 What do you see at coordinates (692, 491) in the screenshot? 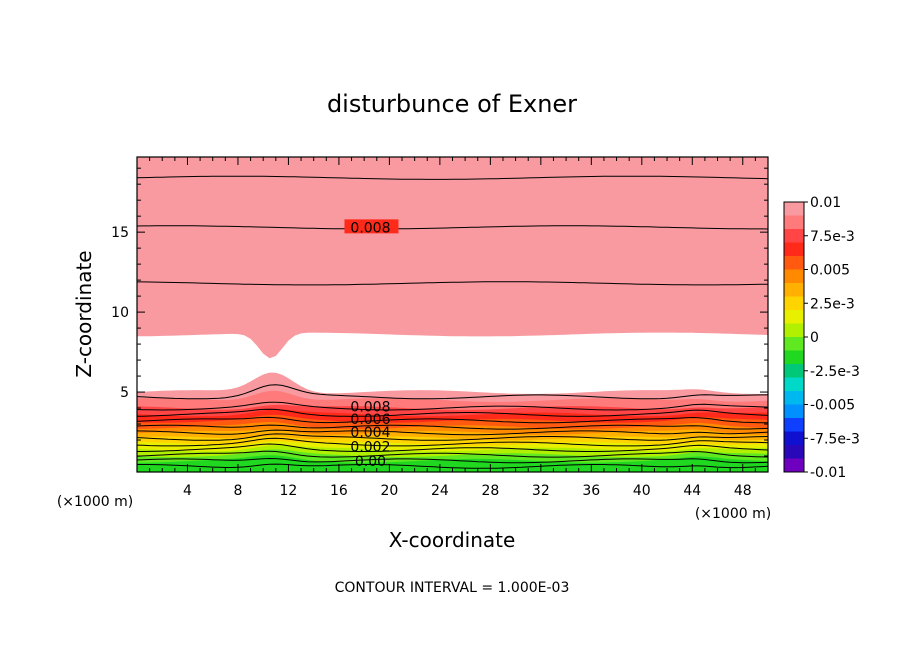
I see `x-tick-label: 44` at bounding box center [692, 491].